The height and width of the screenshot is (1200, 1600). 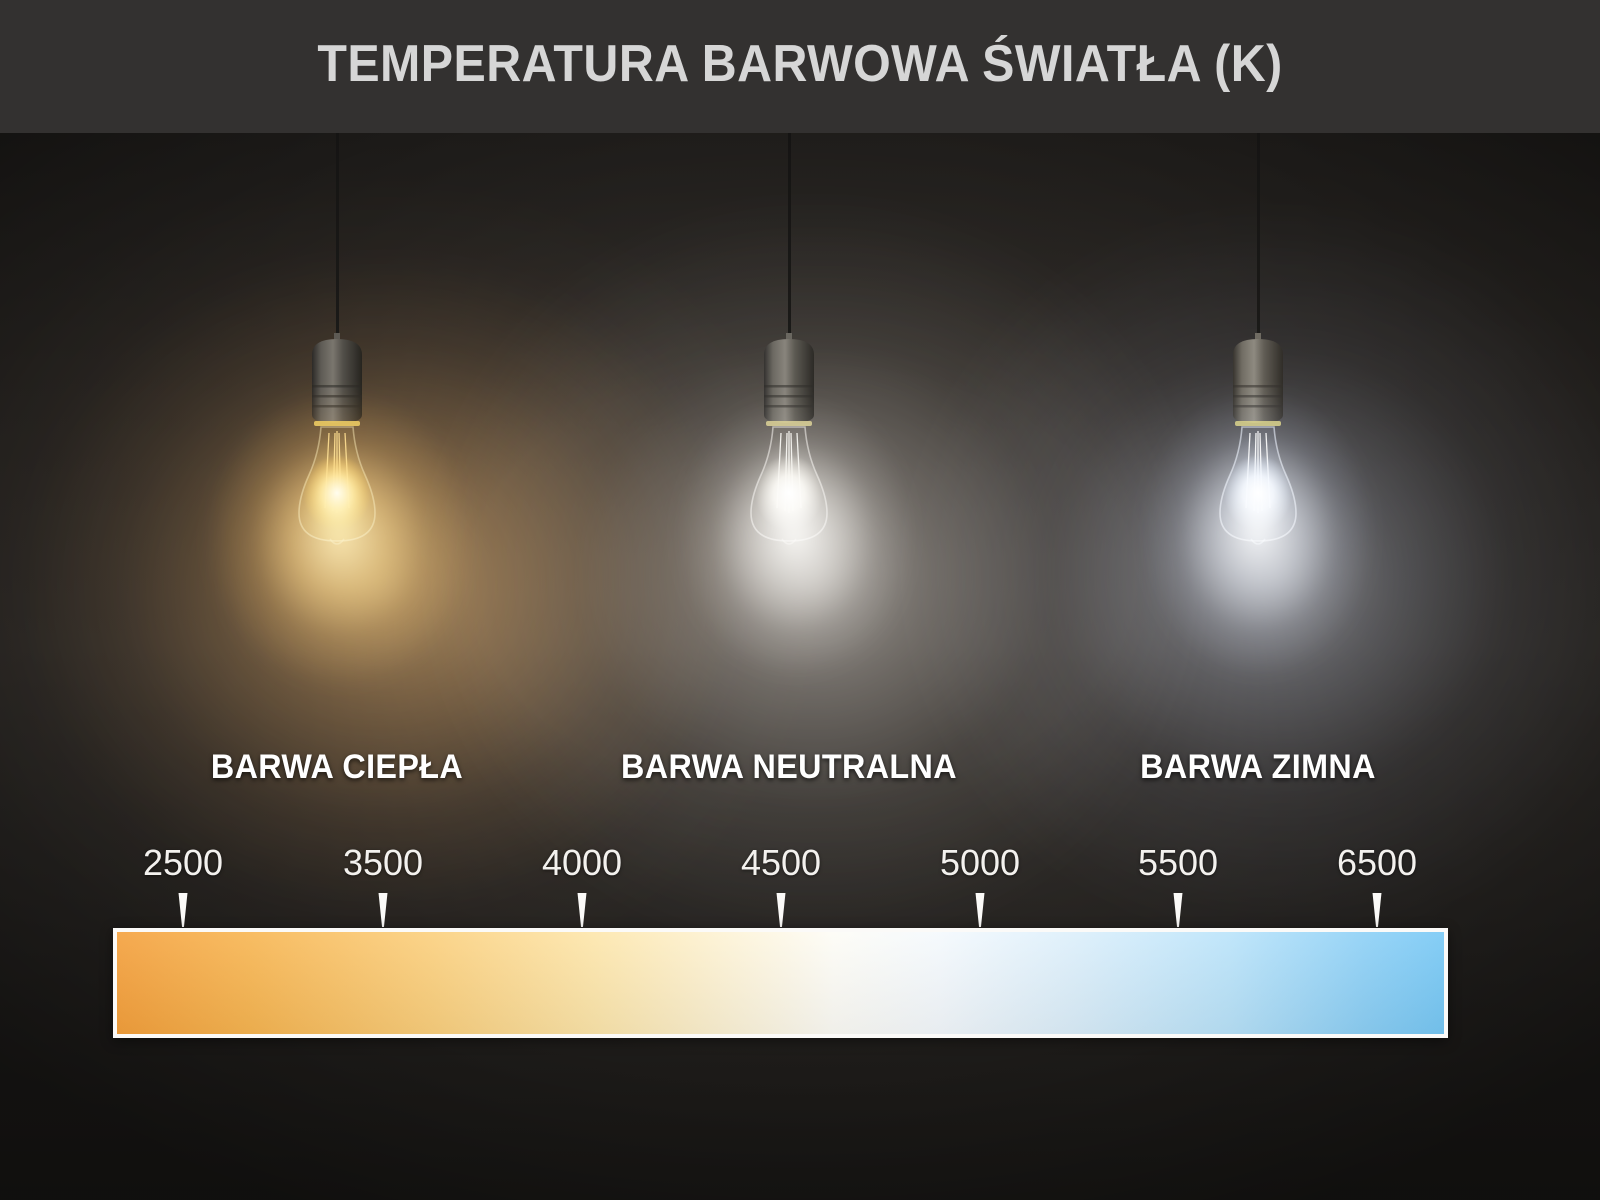 What do you see at coordinates (789, 767) in the screenshot?
I see `category-label-neutral: BARWA NEUTRALNA` at bounding box center [789, 767].